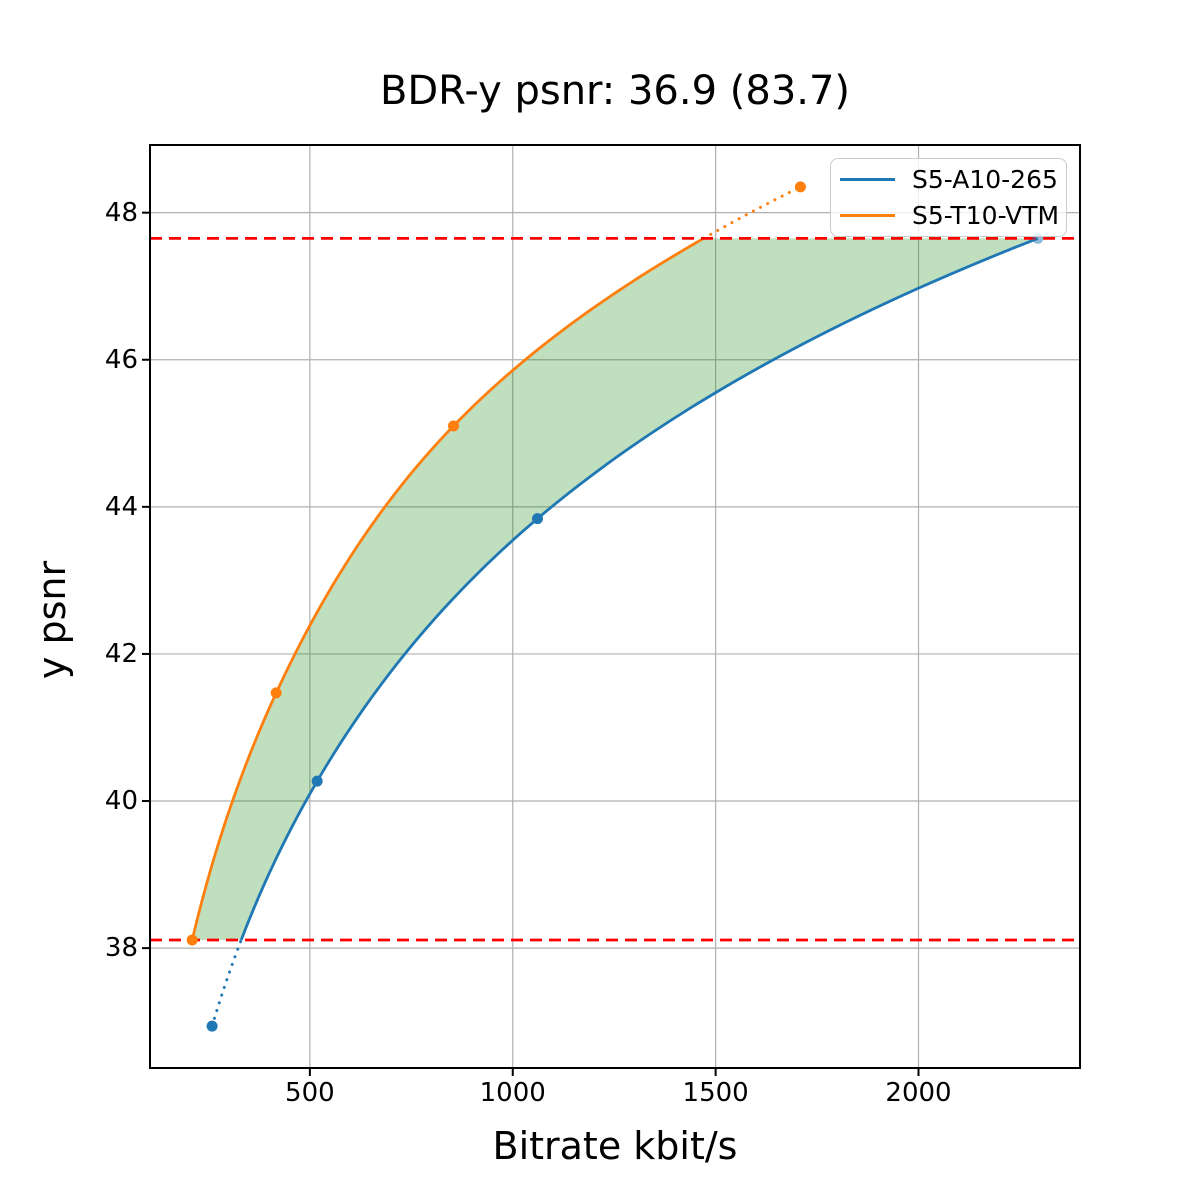  Describe the element at coordinates (615, 1146) in the screenshot. I see `x-axis-label: Bitrate kbit/s` at that location.